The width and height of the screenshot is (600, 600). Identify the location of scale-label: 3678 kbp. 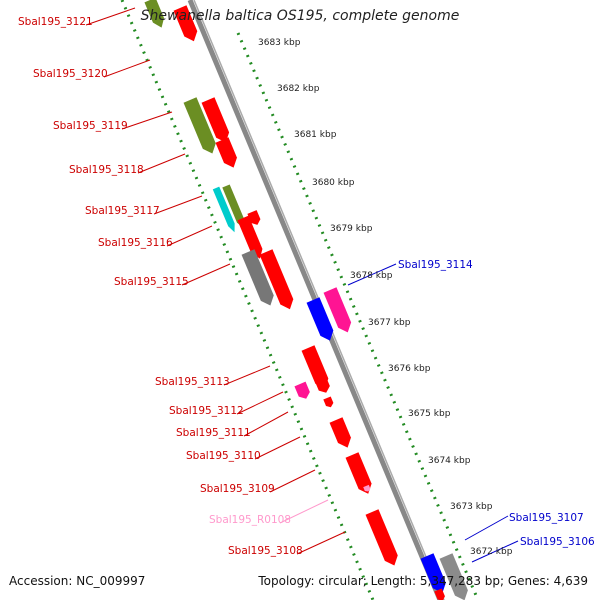
(371, 276).